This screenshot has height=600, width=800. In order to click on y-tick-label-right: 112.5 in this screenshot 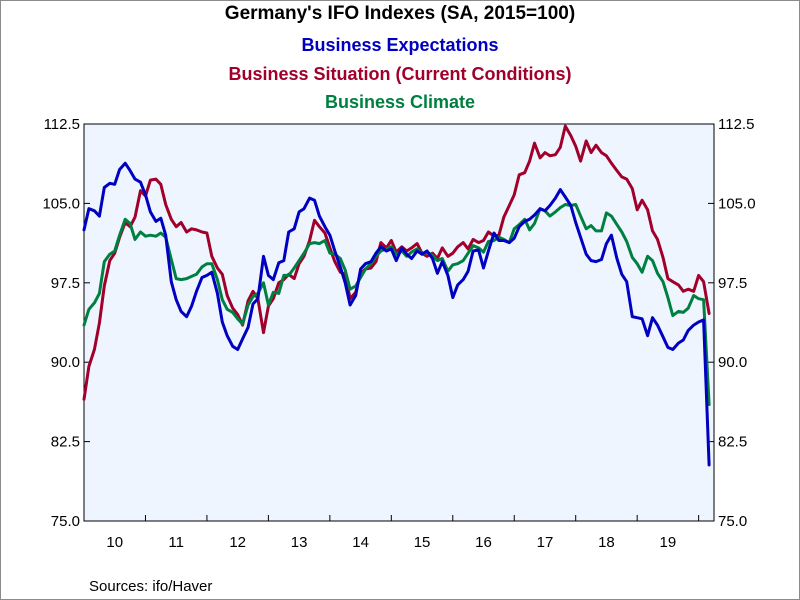, I will do `click(736, 124)`.